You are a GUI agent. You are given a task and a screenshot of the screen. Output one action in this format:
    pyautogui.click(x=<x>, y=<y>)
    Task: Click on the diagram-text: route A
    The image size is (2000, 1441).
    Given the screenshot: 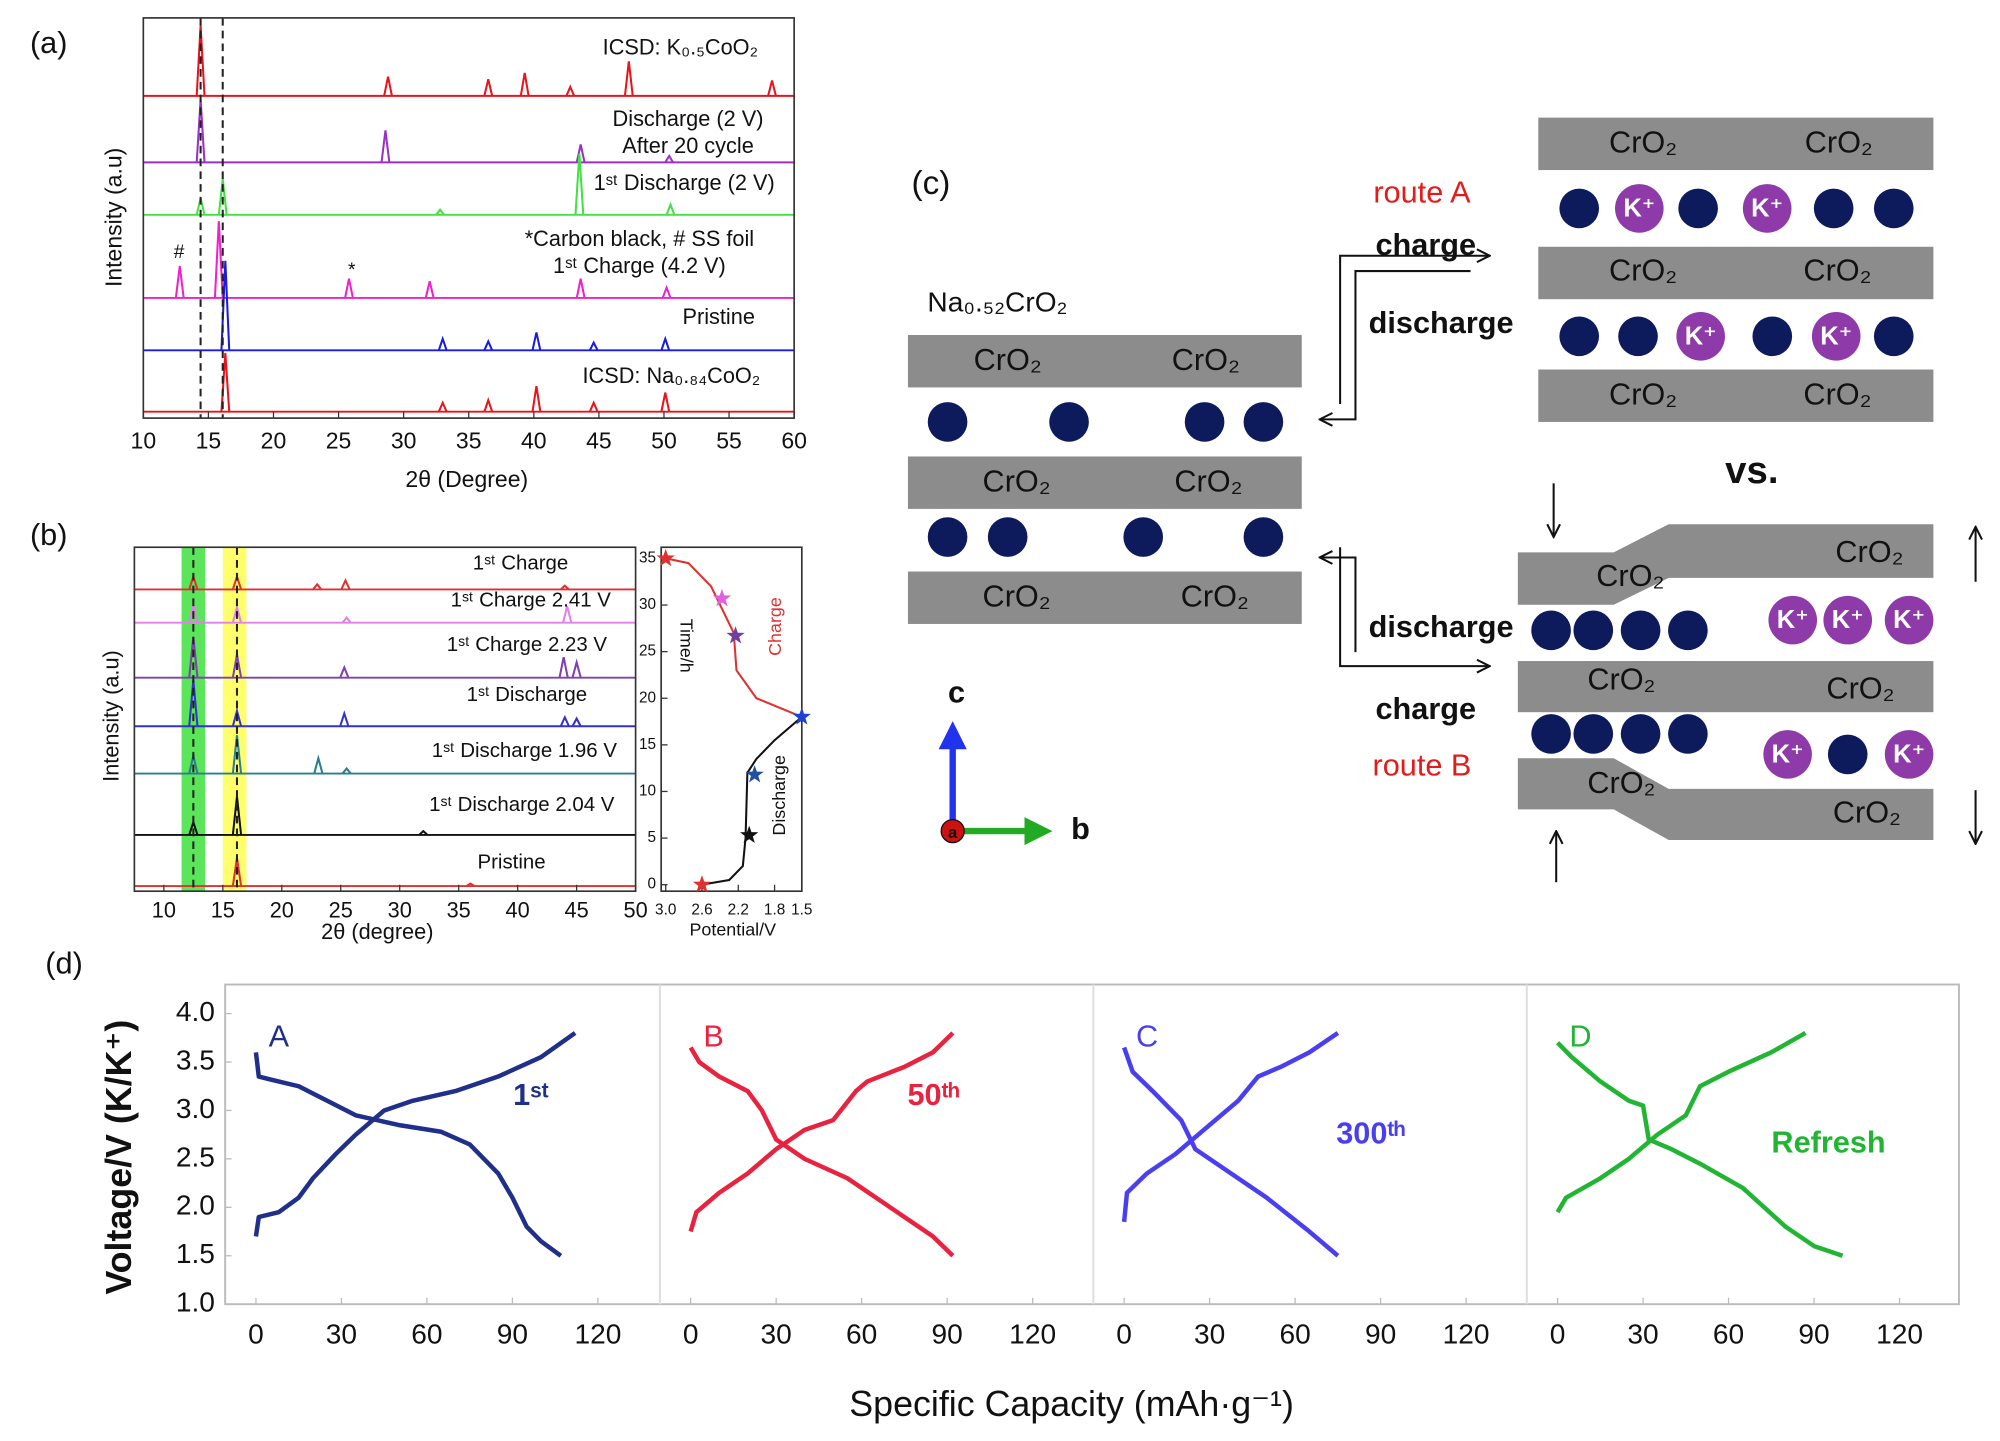 What is the action you would take?
    pyautogui.click(x=1422, y=191)
    